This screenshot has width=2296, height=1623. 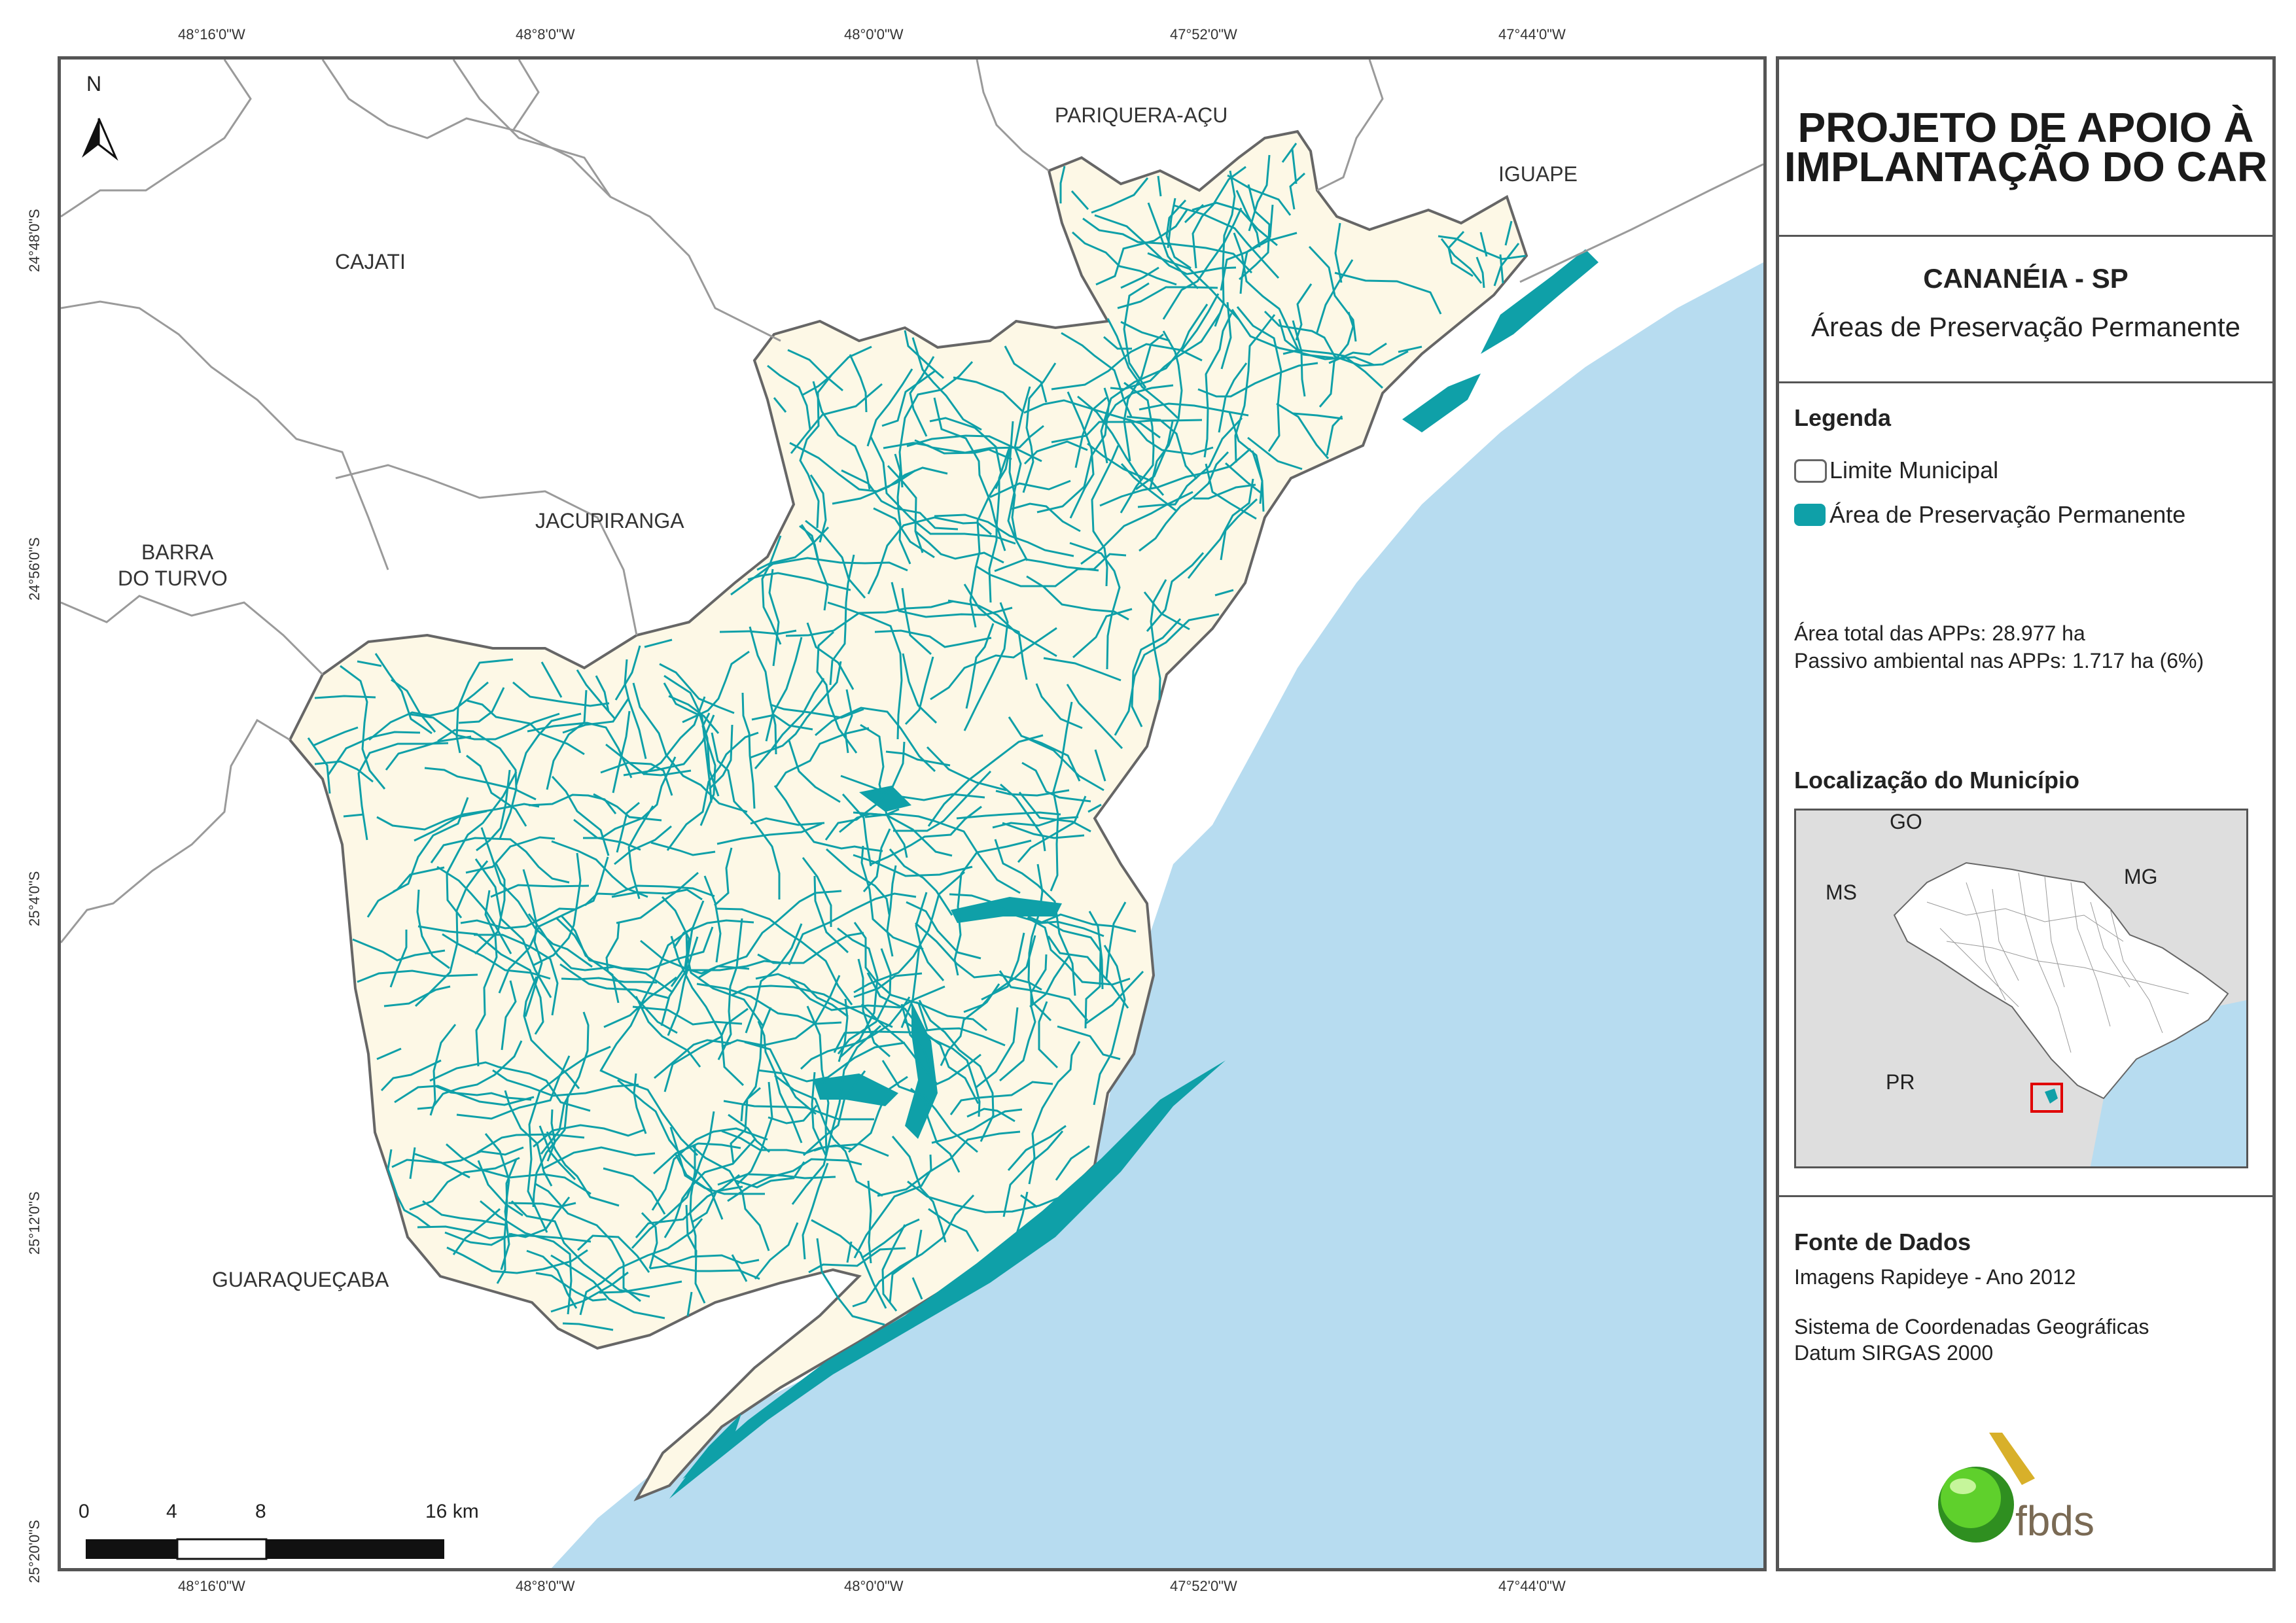 What do you see at coordinates (100, 140) in the screenshot?
I see `north-arrow` at bounding box center [100, 140].